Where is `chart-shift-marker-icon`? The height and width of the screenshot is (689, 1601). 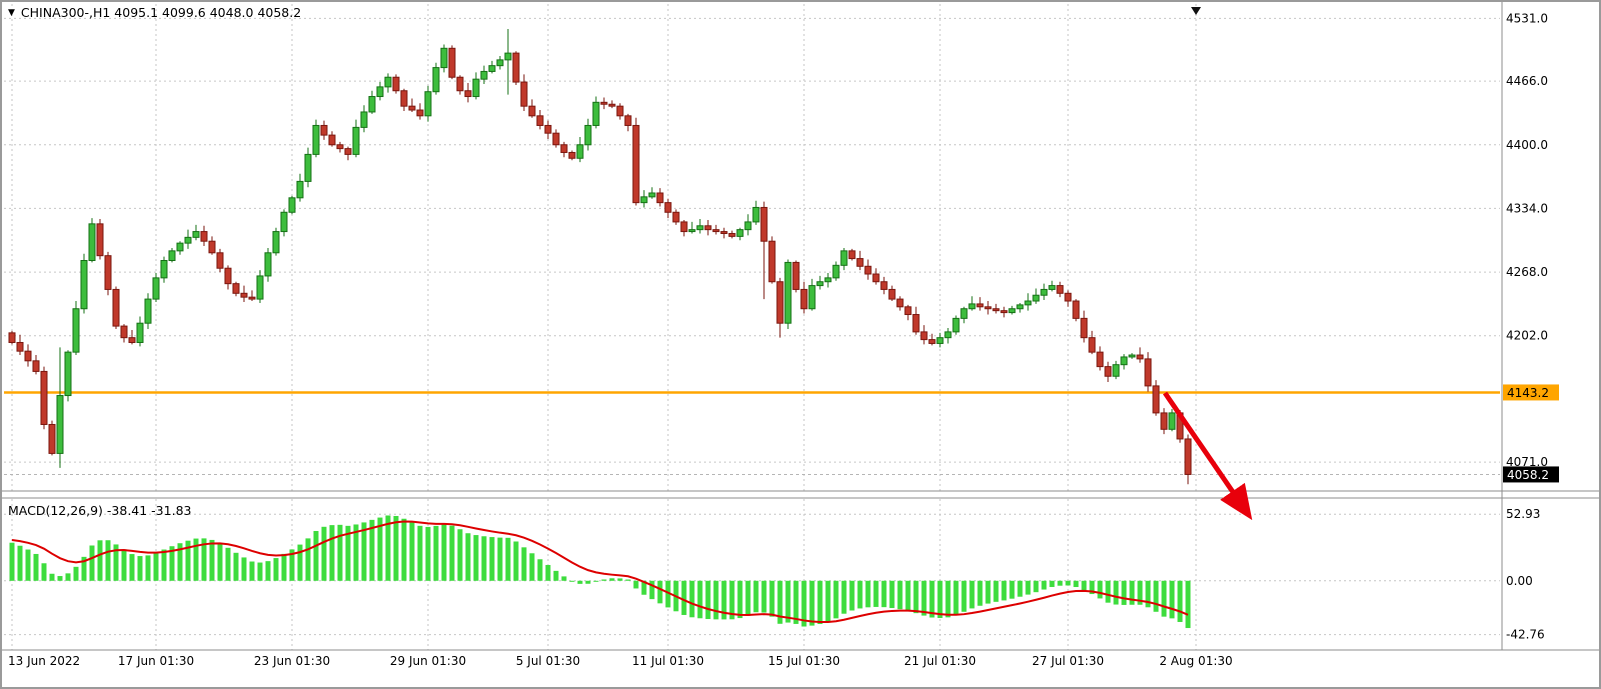 chart-shift-marker-icon is located at coordinates (1196, 11).